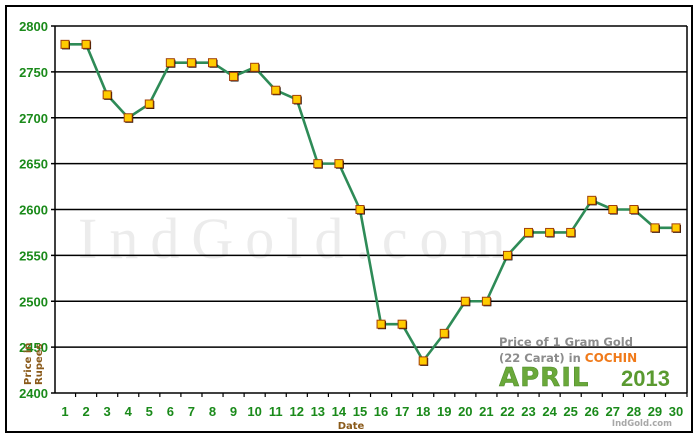 The image size is (700, 440). I want to click on x-tick-label: 15, so click(360, 411).